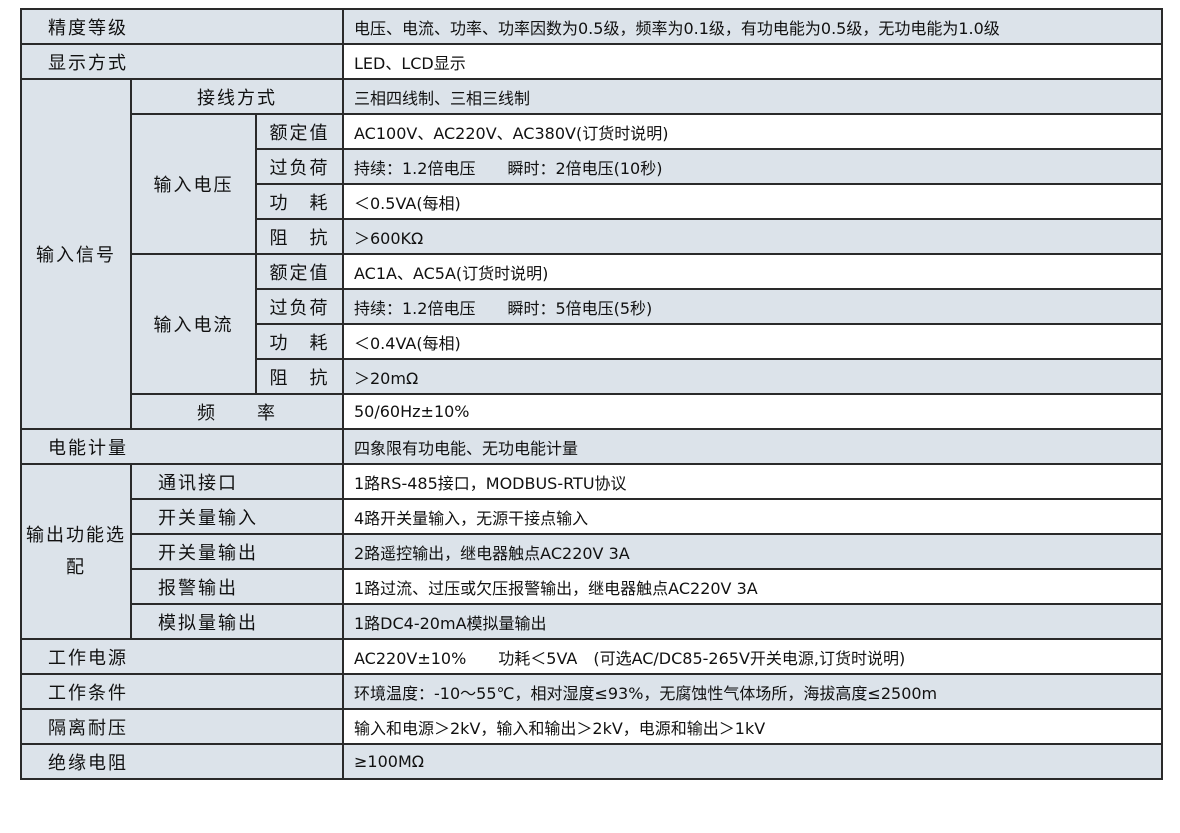 The height and width of the screenshot is (833, 1180). I want to click on row-value: 输入和电源＞2kV，输入和输出＞2kV，电源和输出＞1kV, so click(752, 726).